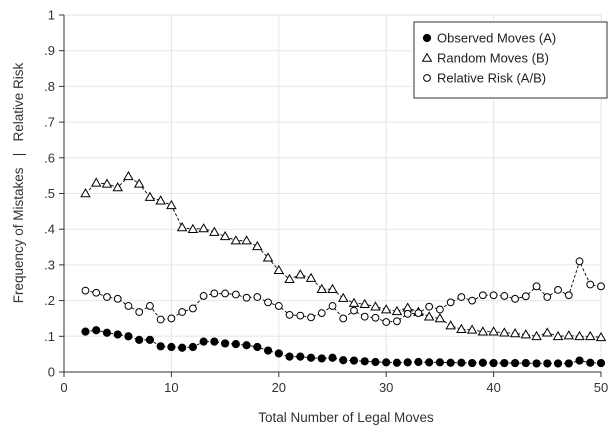 The width and height of the screenshot is (611, 432). What do you see at coordinates (49, 122) in the screenshot?
I see `y-tick-label: .7` at bounding box center [49, 122].